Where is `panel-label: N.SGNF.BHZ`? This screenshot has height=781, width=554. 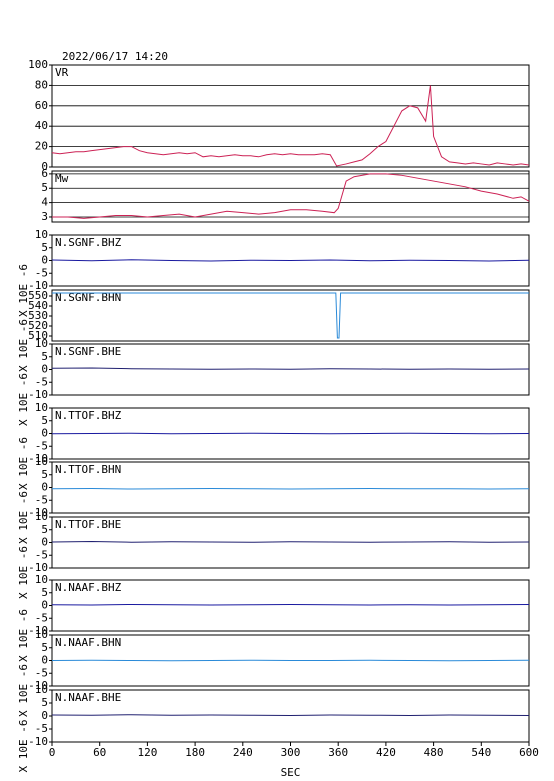 panel-label: N.SGNF.BHZ is located at coordinates (88, 242).